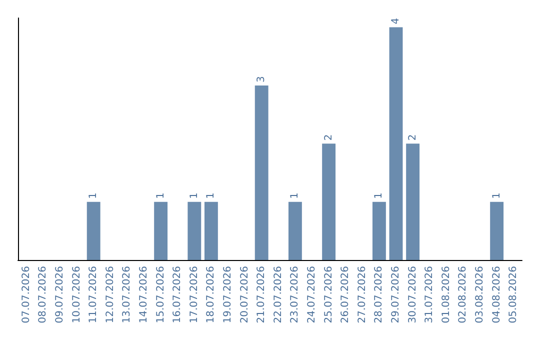 This screenshot has height=340, width=540. Describe the element at coordinates (110, 295) in the screenshot. I see `x-tick-label: 12.07.2026` at that location.